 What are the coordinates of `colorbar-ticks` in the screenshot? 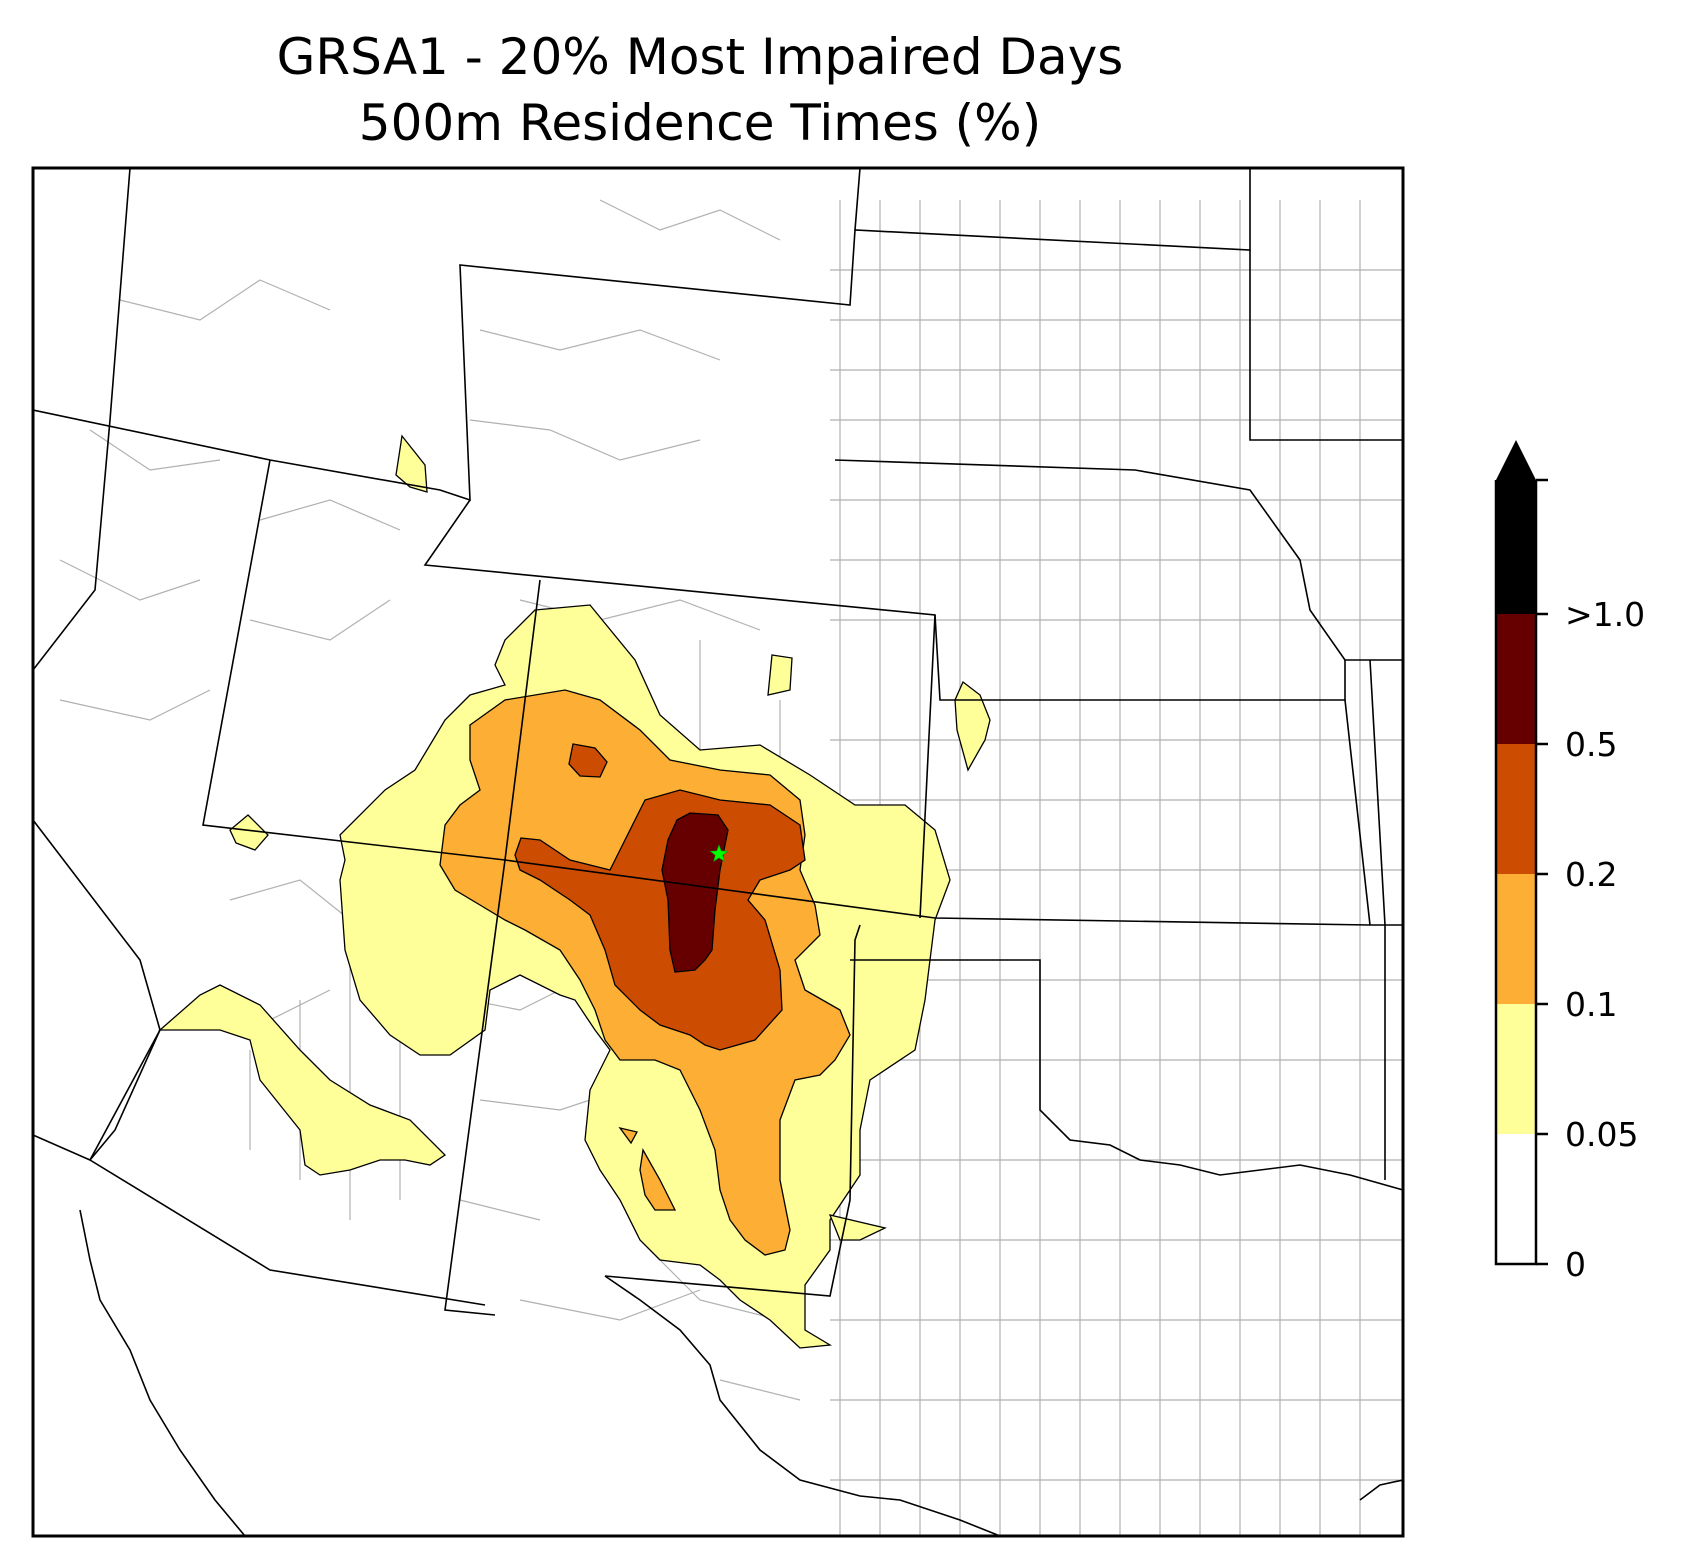 It's located at (1542, 872).